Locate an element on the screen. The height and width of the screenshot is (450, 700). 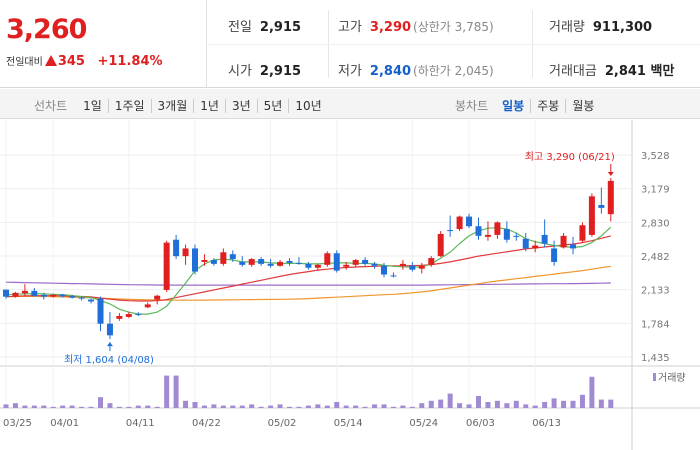
tab-5y: 5년 is located at coordinates (272, 106).